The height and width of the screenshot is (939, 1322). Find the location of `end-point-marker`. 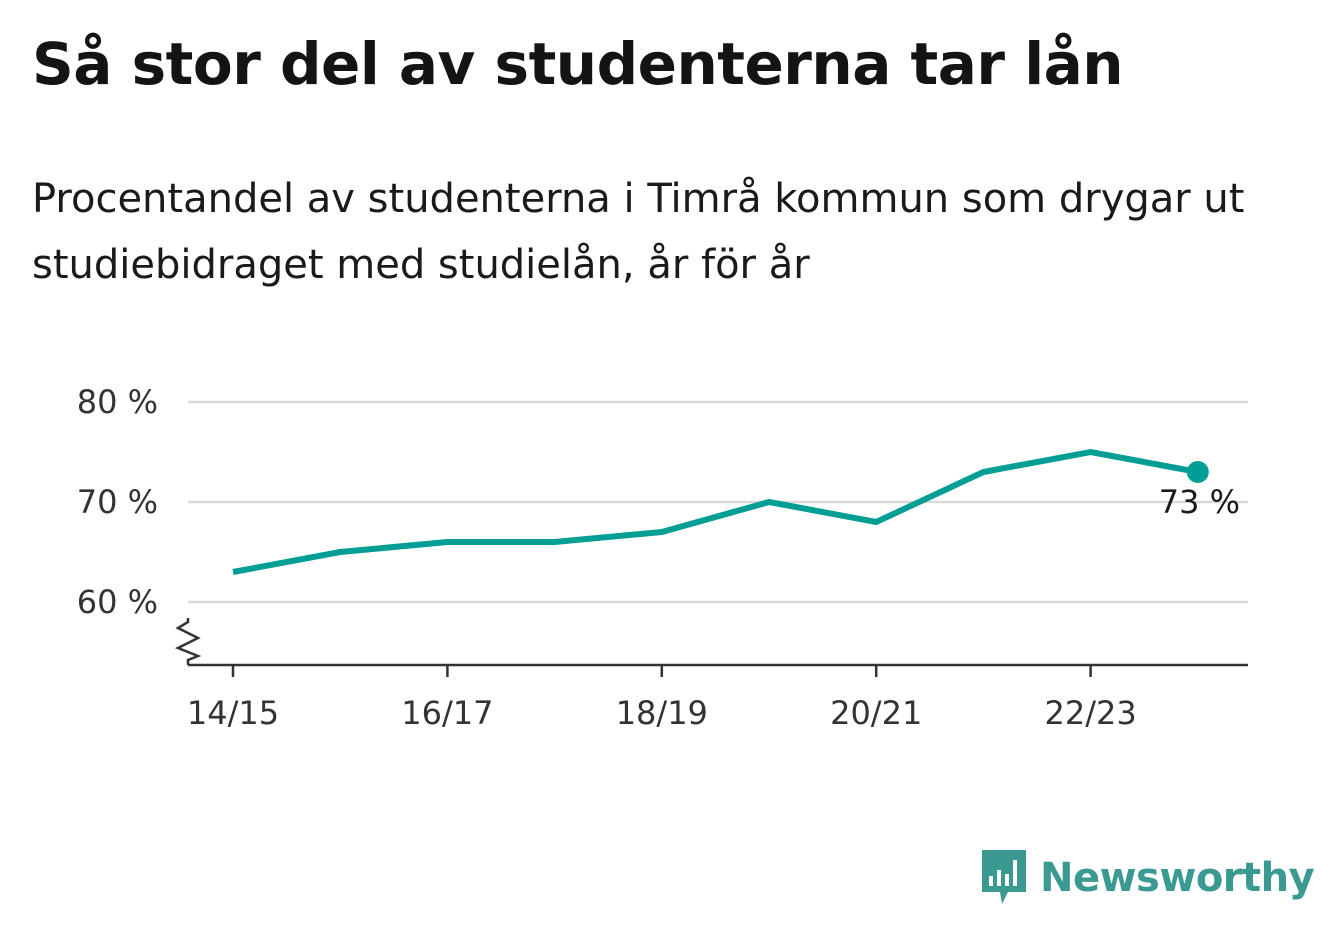

end-point-marker is located at coordinates (1197, 472).